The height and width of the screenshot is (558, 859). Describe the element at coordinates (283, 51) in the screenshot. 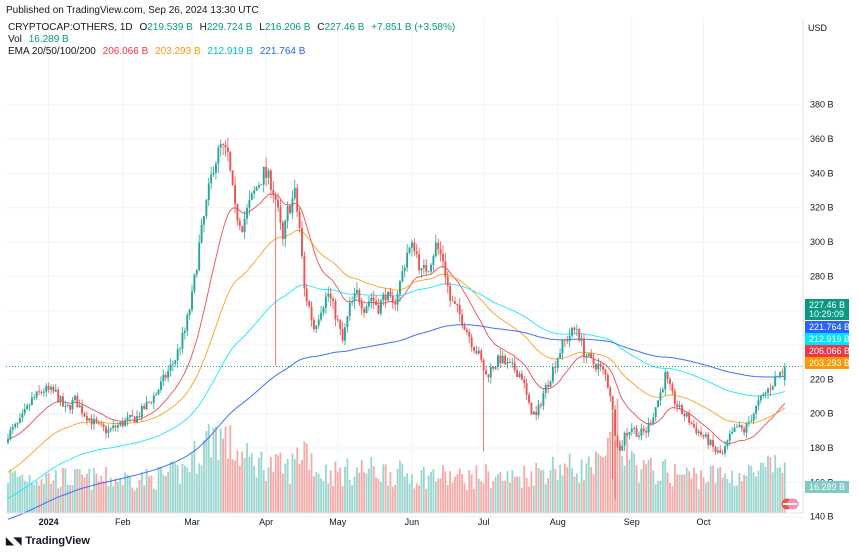

I see `ema200-value: 221.764 B` at that location.